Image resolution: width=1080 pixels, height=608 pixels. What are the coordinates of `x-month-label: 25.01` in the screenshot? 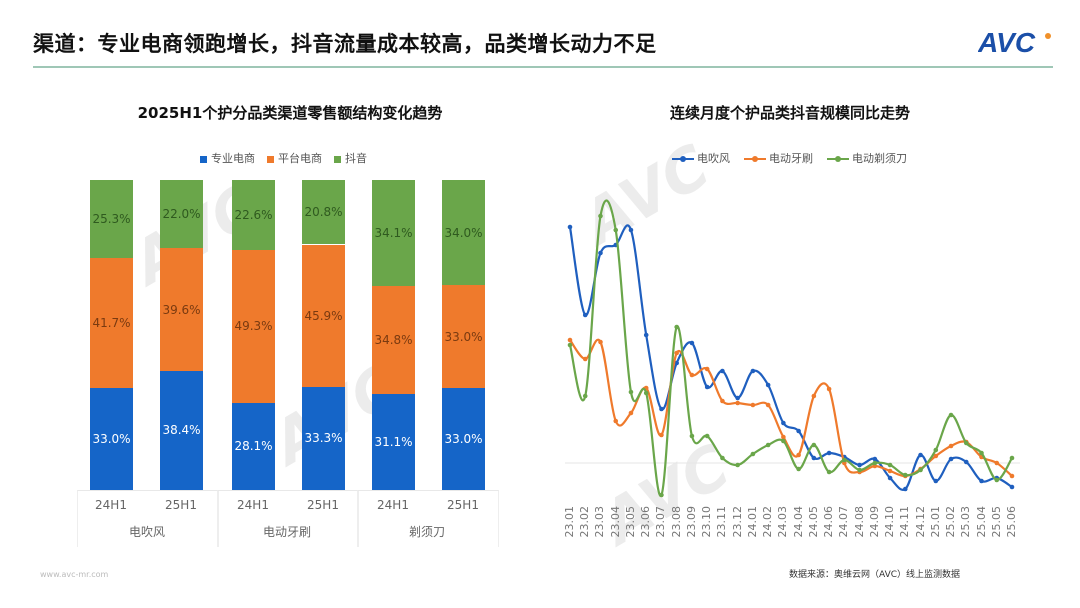 It's located at (935, 522).